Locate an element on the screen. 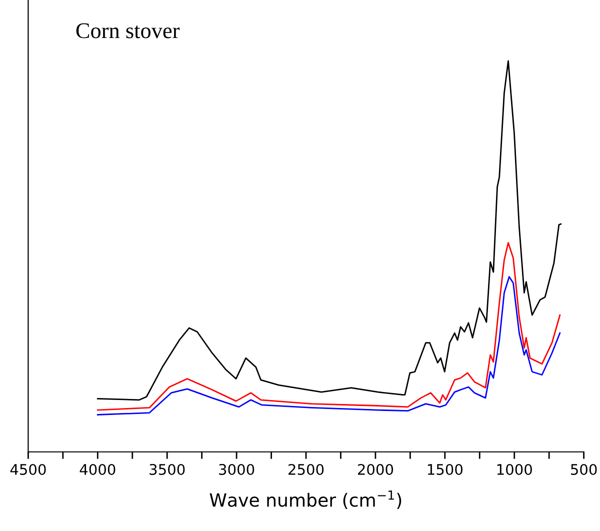 This screenshot has height=531, width=600. x-axis-title: Wave number (cm$^{−1}$) is located at coordinates (306, 499).